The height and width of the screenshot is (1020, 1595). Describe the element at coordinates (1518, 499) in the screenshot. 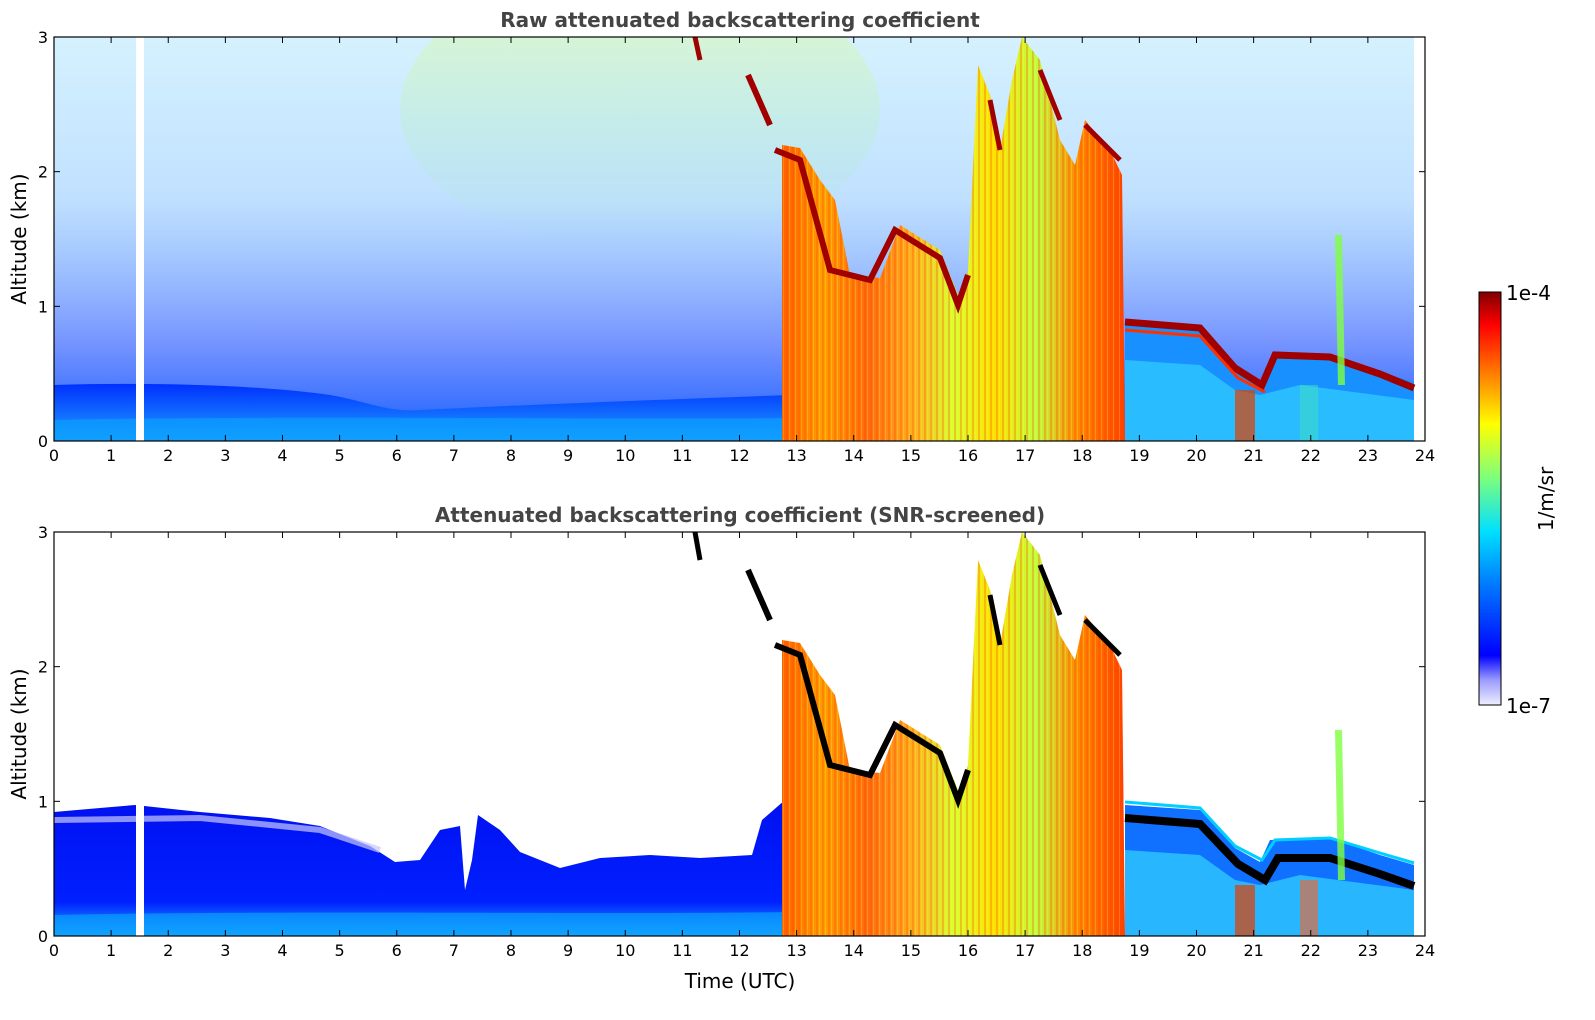

I see `colorbar: 1e-4 1e-7 1/m/sr` at that location.